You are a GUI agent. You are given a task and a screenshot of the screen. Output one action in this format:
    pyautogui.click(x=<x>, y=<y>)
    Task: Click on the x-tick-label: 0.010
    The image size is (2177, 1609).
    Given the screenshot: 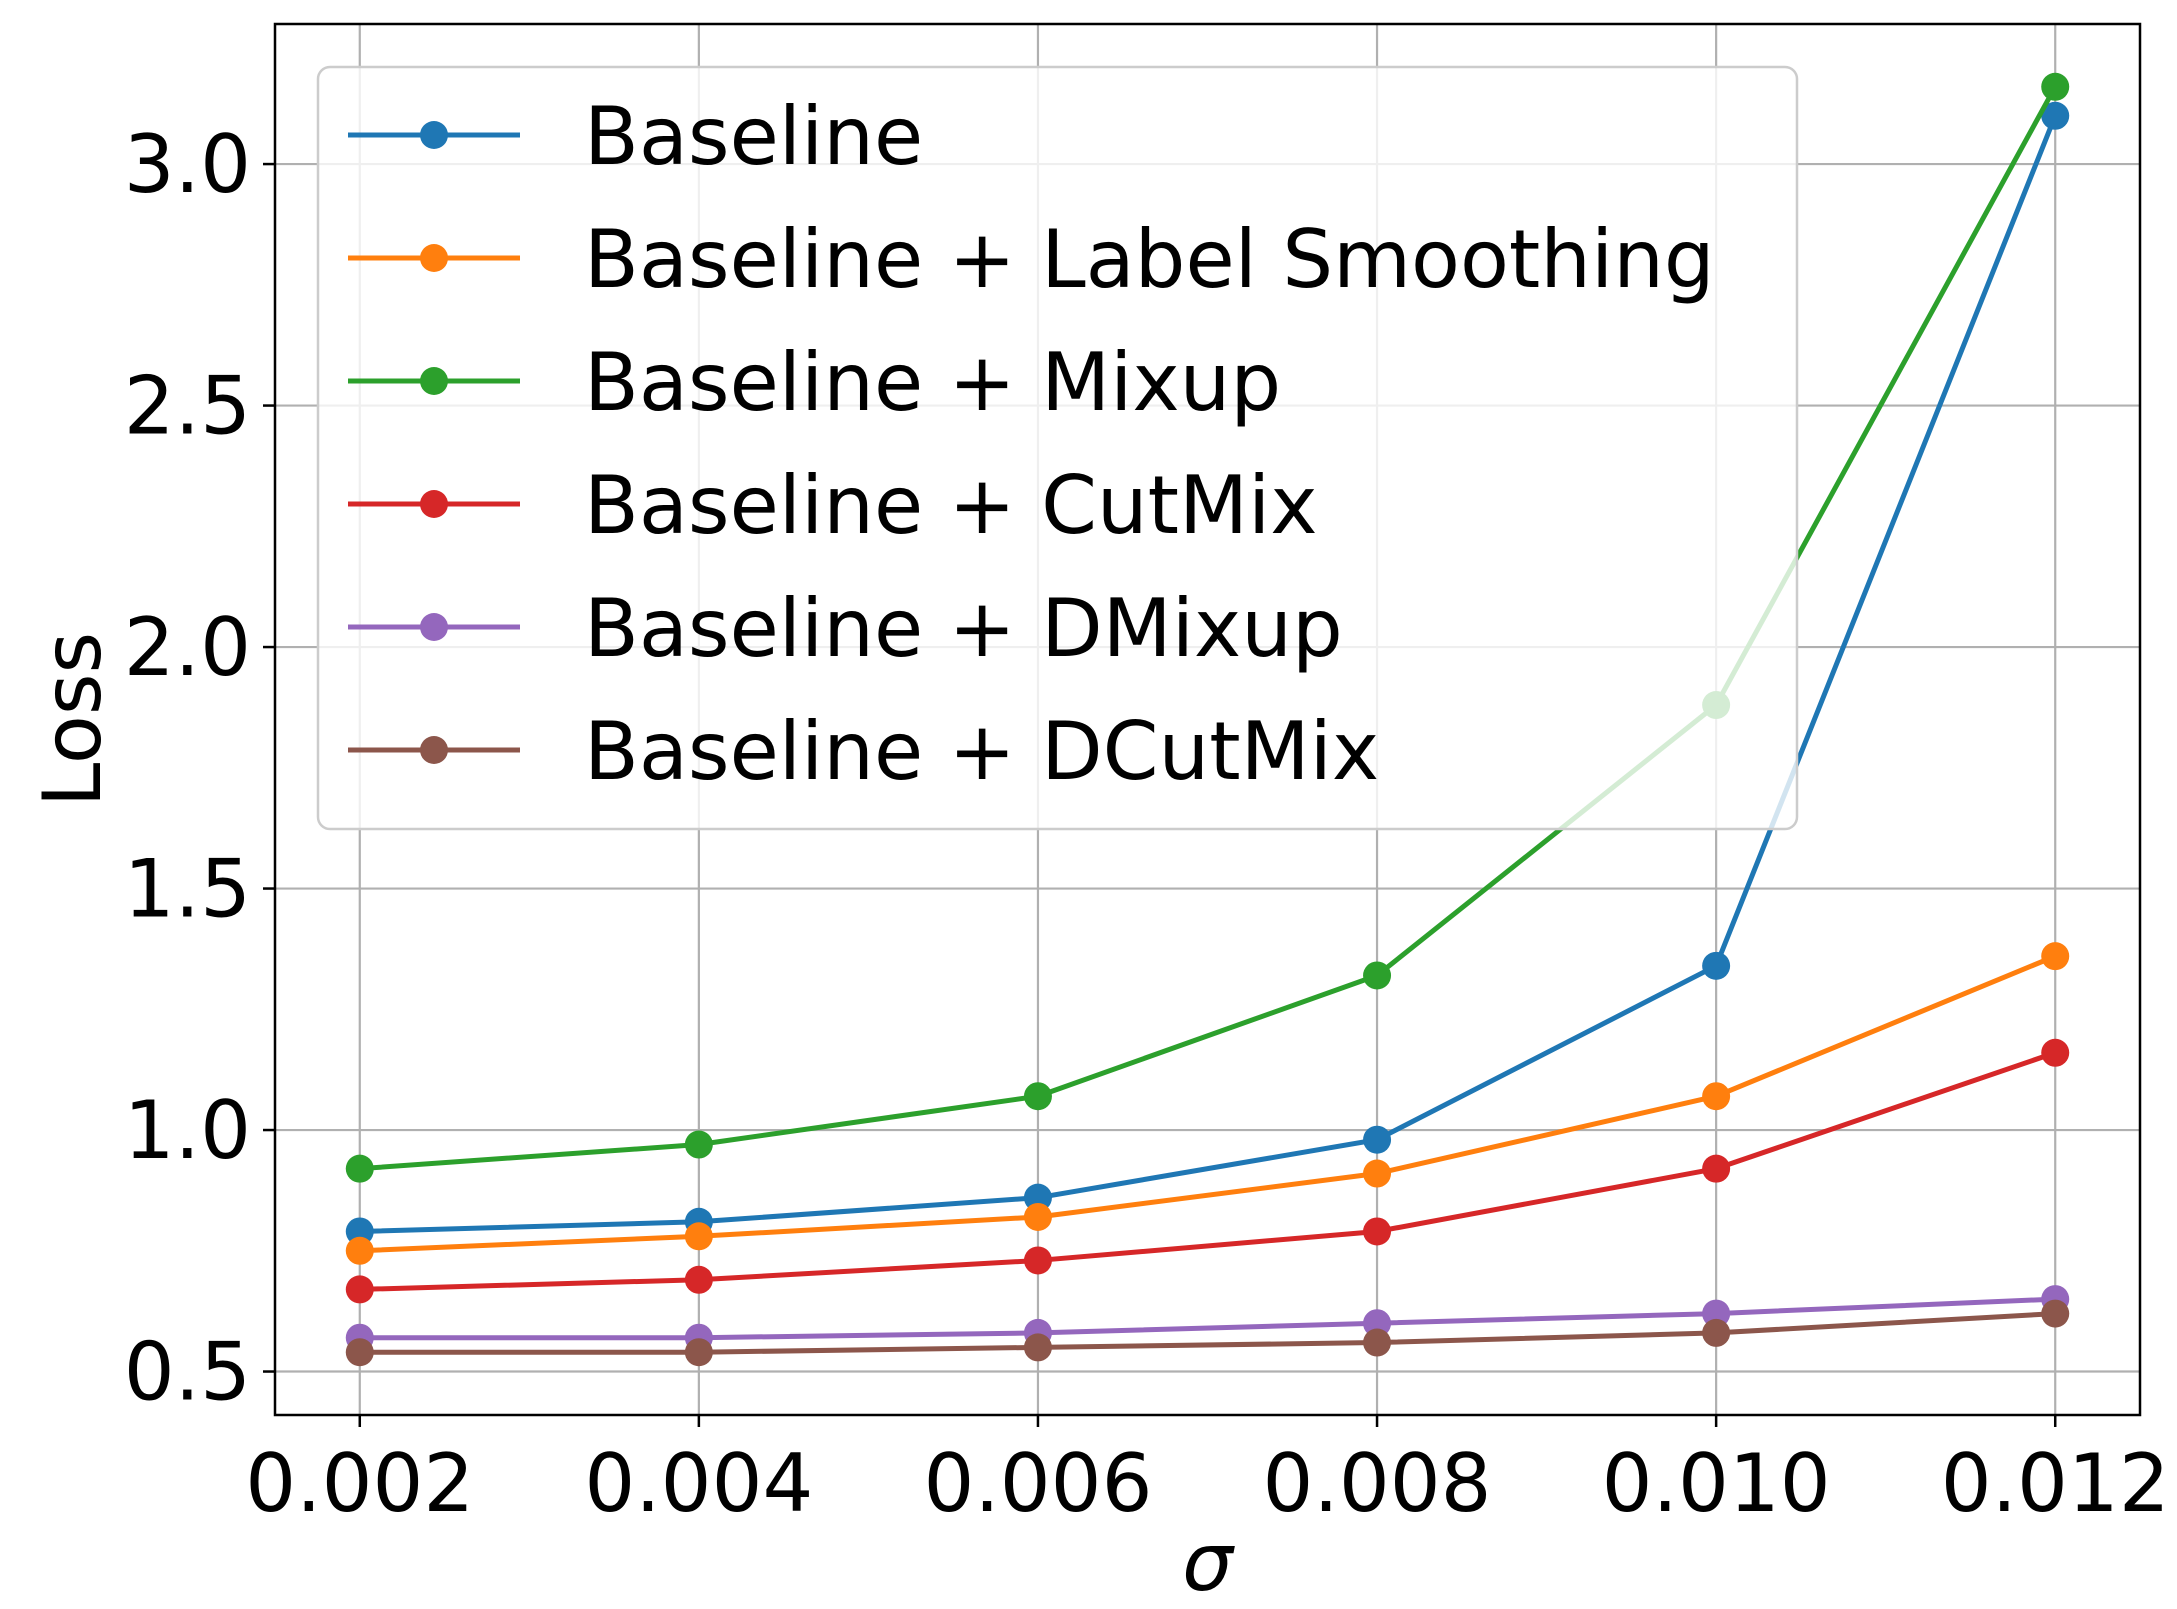 What is the action you would take?
    pyautogui.click(x=1716, y=1483)
    